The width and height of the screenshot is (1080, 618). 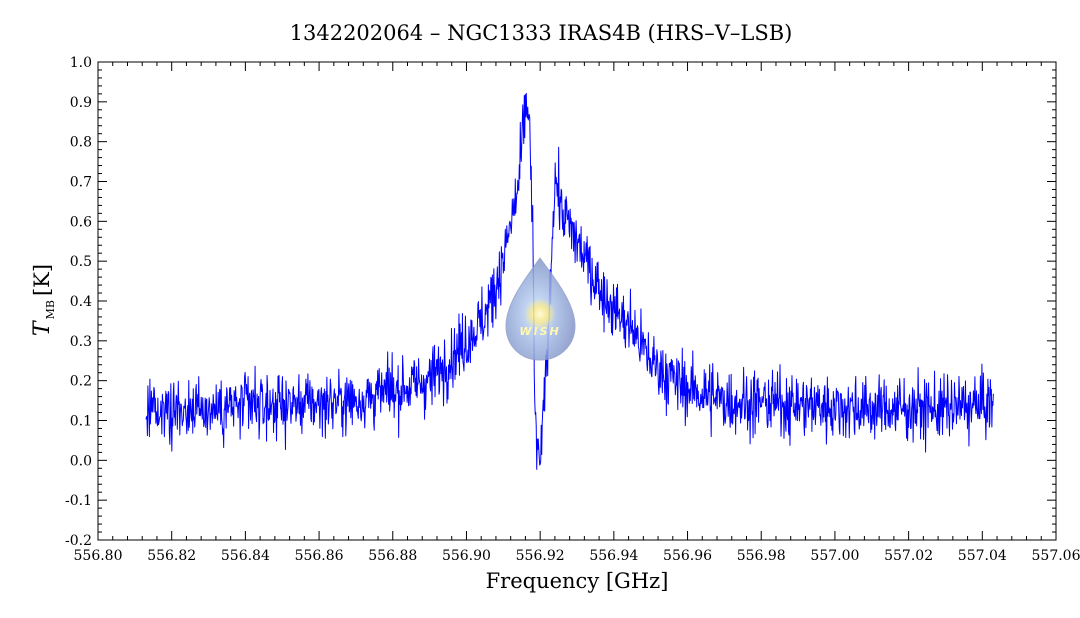 I want to click on x-tick-label: 556.86, so click(x=319, y=556).